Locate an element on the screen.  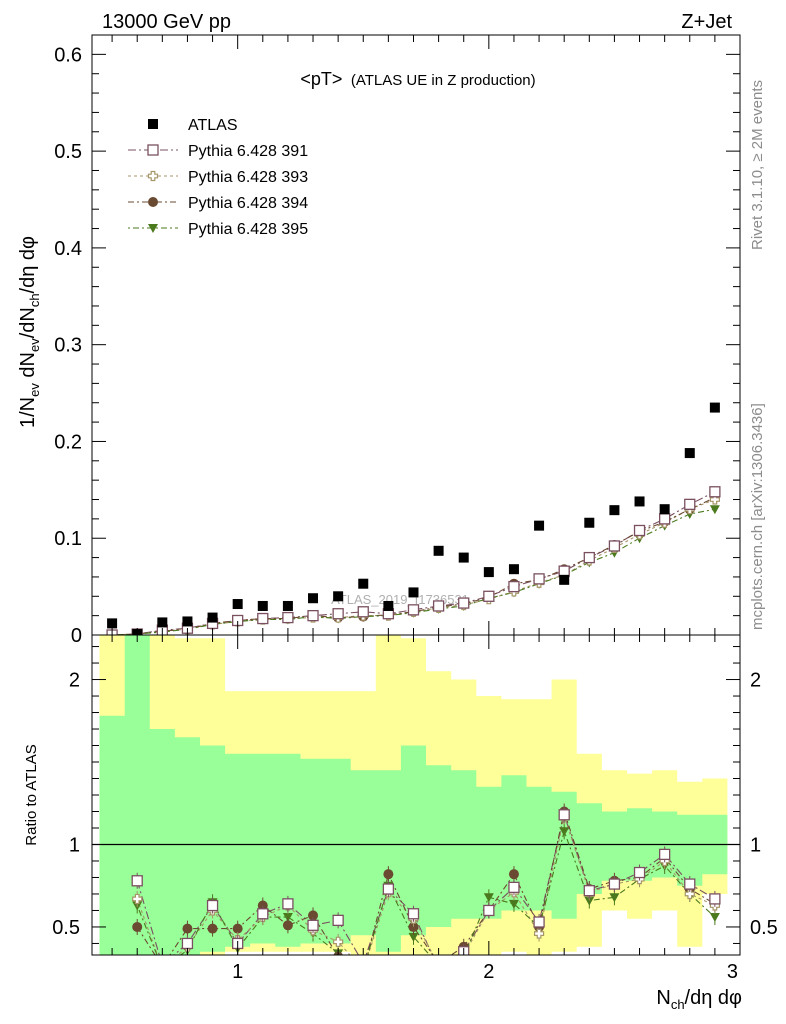
ratio-y-axis-label: Ratio to ATLAS is located at coordinates (31, 794).